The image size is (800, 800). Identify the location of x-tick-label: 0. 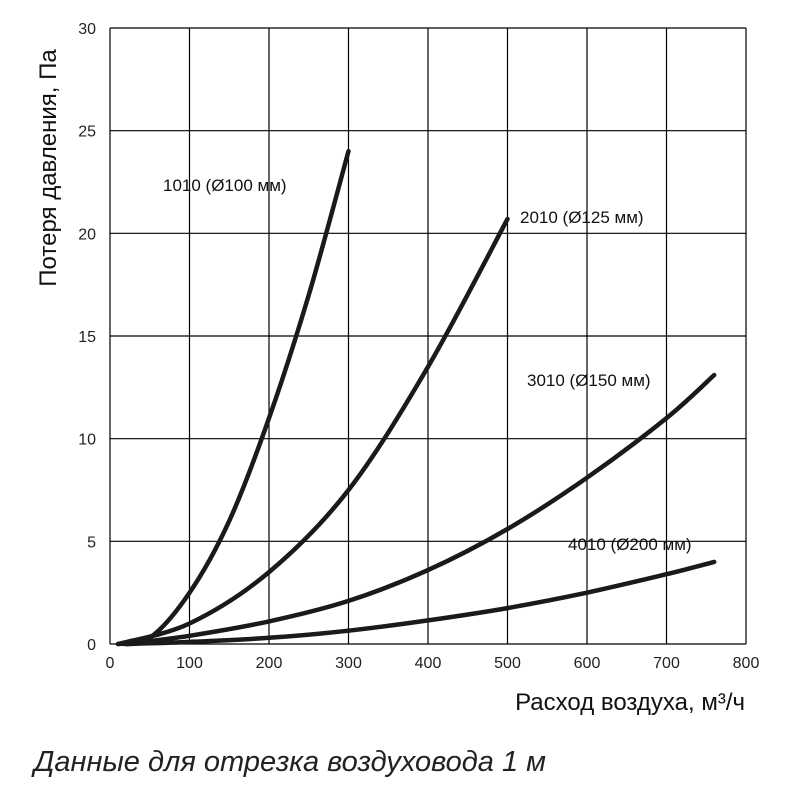
(110, 663).